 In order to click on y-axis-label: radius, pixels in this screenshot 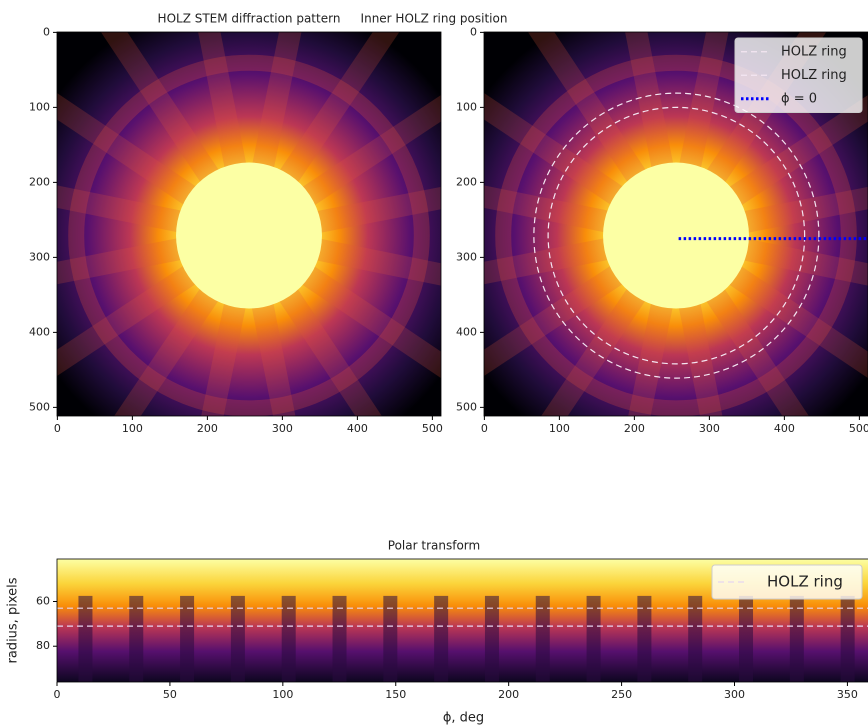, I will do `click(13, 620)`.